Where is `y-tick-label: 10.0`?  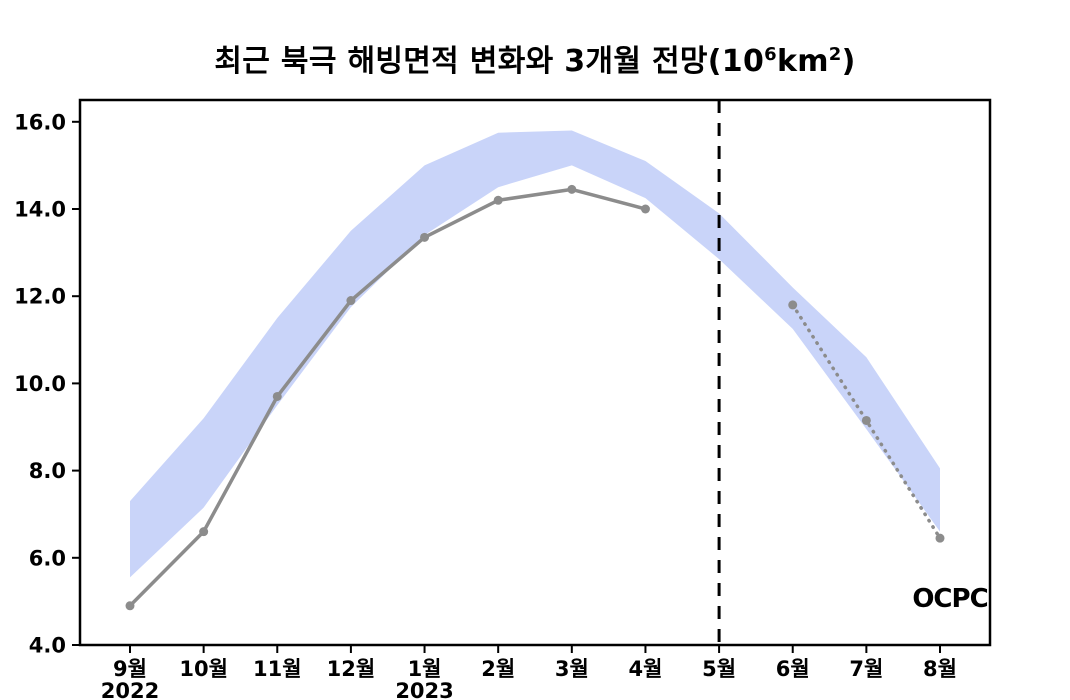 y-tick-label: 10.0 is located at coordinates (40, 384).